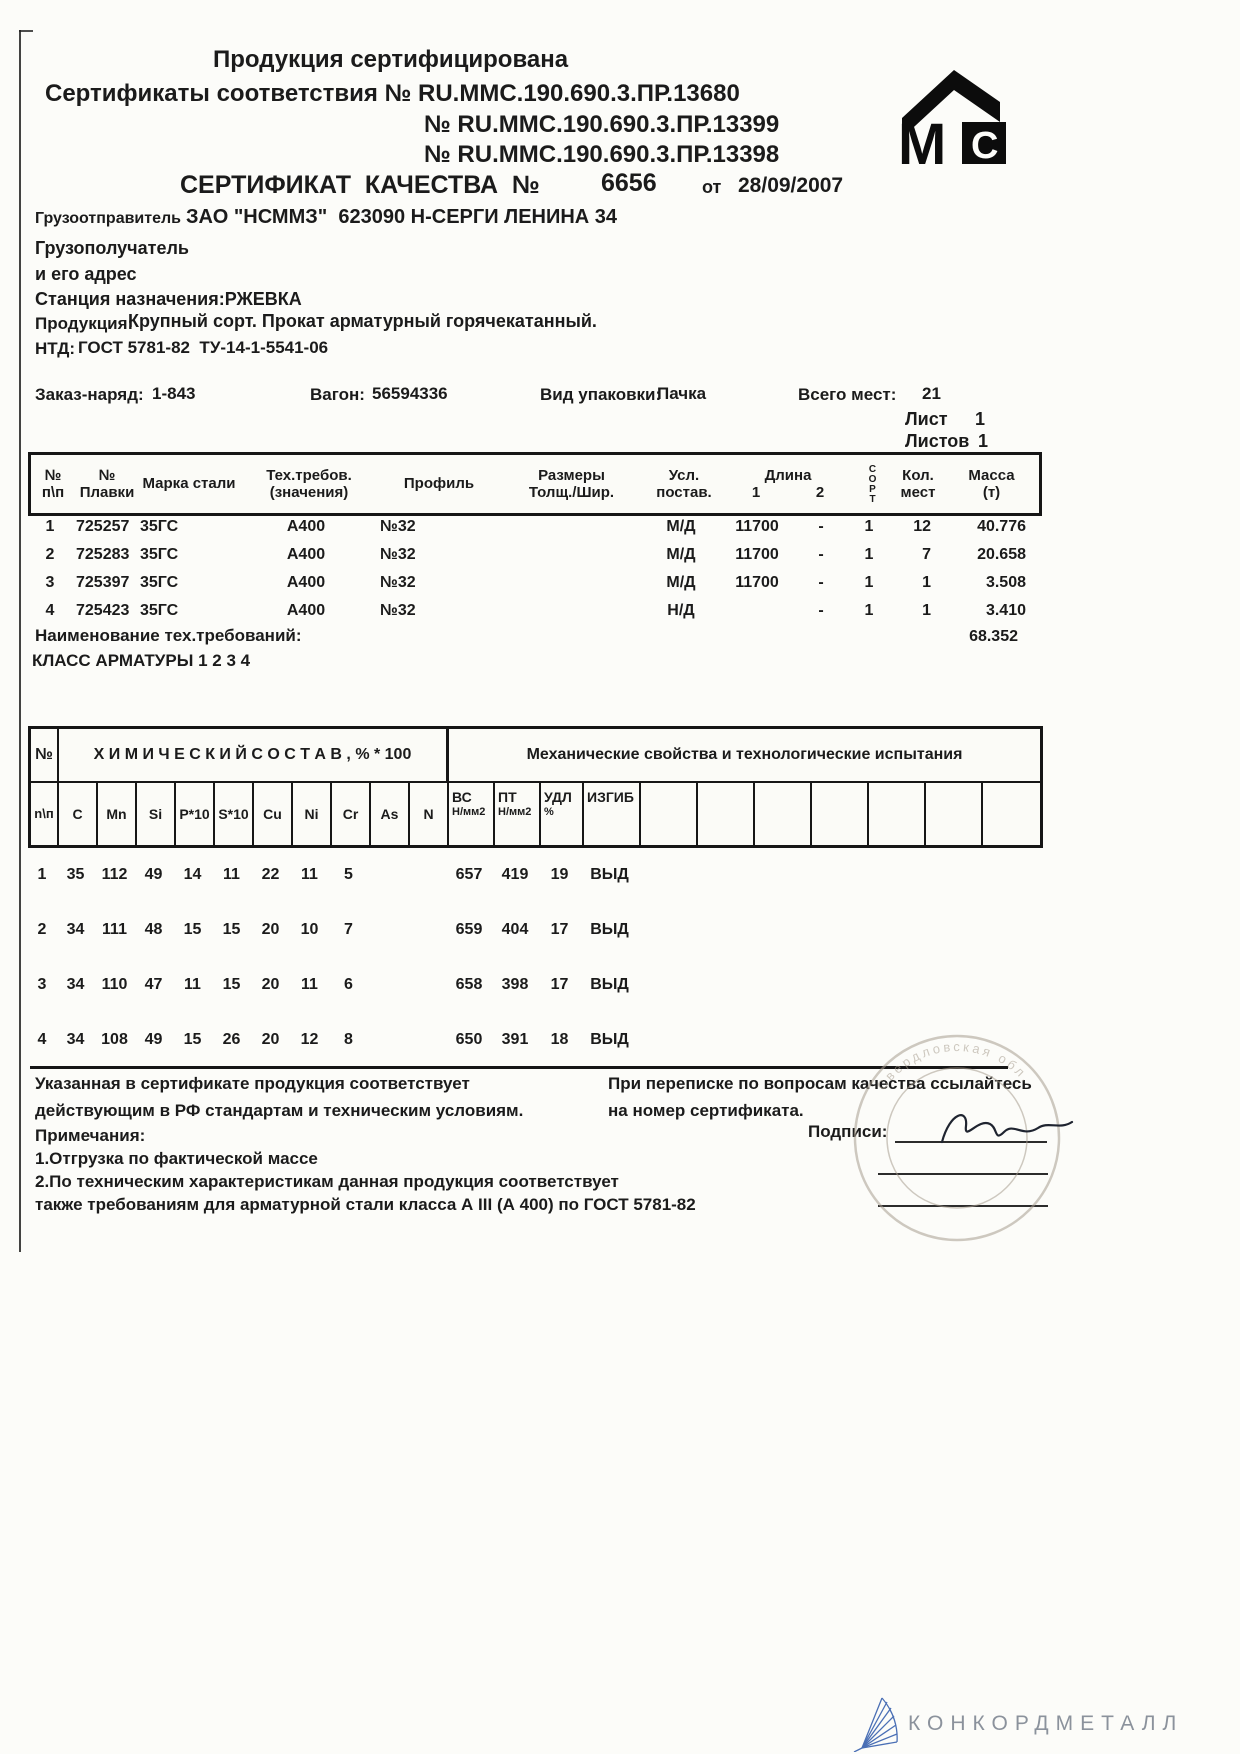 The height and width of the screenshot is (1754, 1240). Describe the element at coordinates (535, 554) in the screenshot. I see `products-row-2: 2 725283 35ГС А400 №32 М/Д 11700 -1 7 20.658` at that location.